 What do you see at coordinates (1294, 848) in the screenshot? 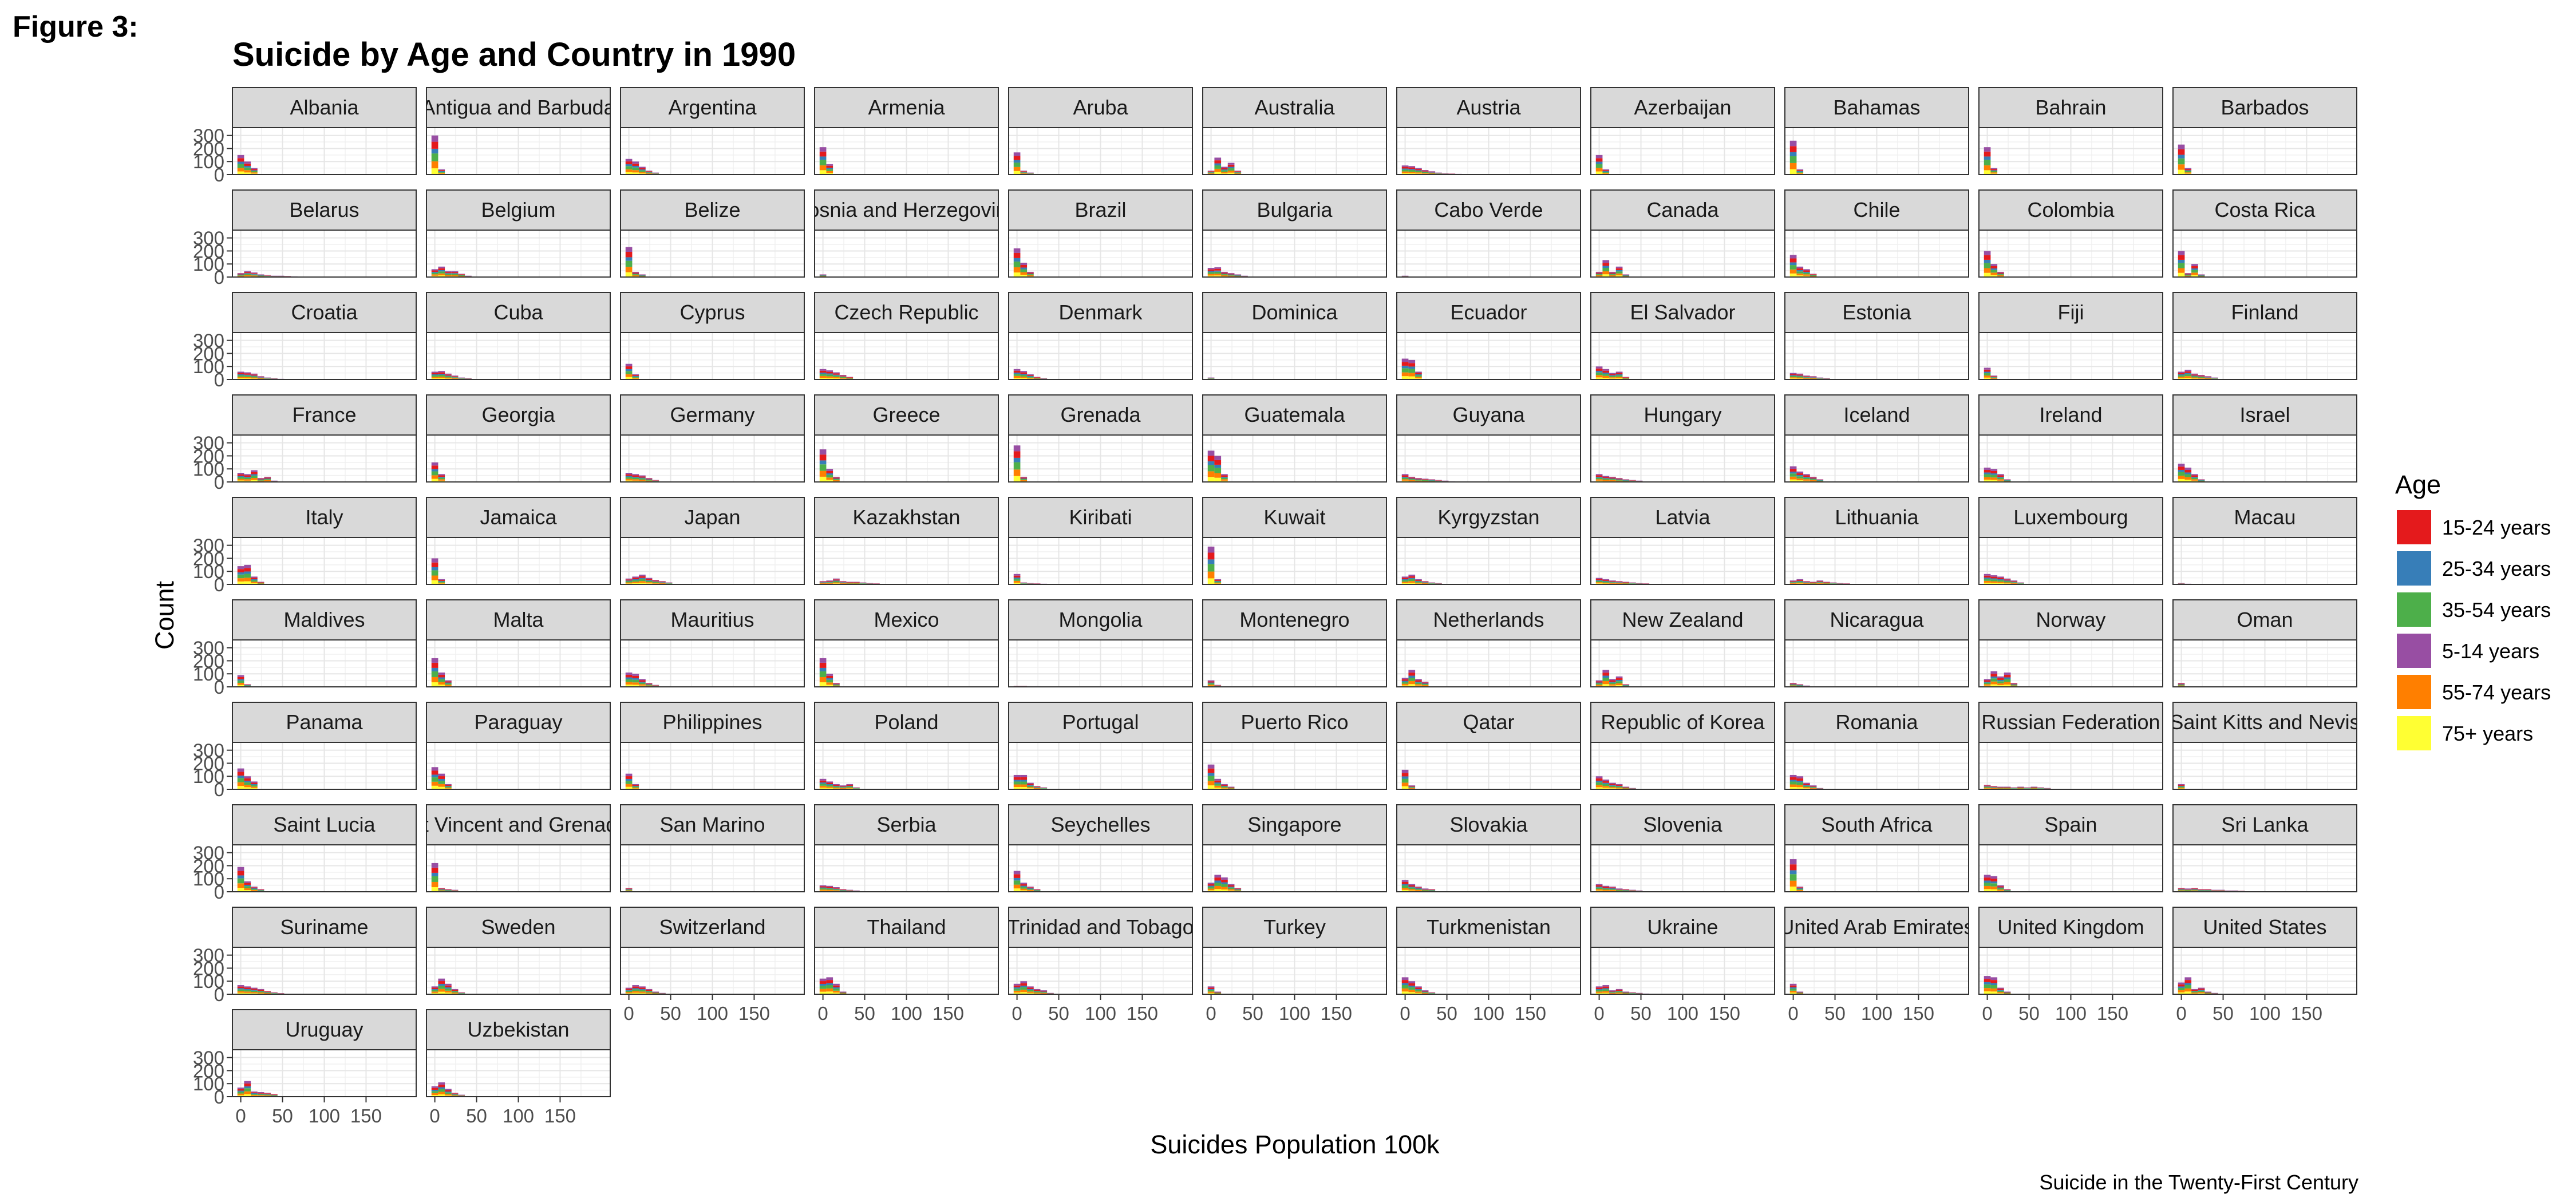
I see `facet-panel: Singapore` at bounding box center [1294, 848].